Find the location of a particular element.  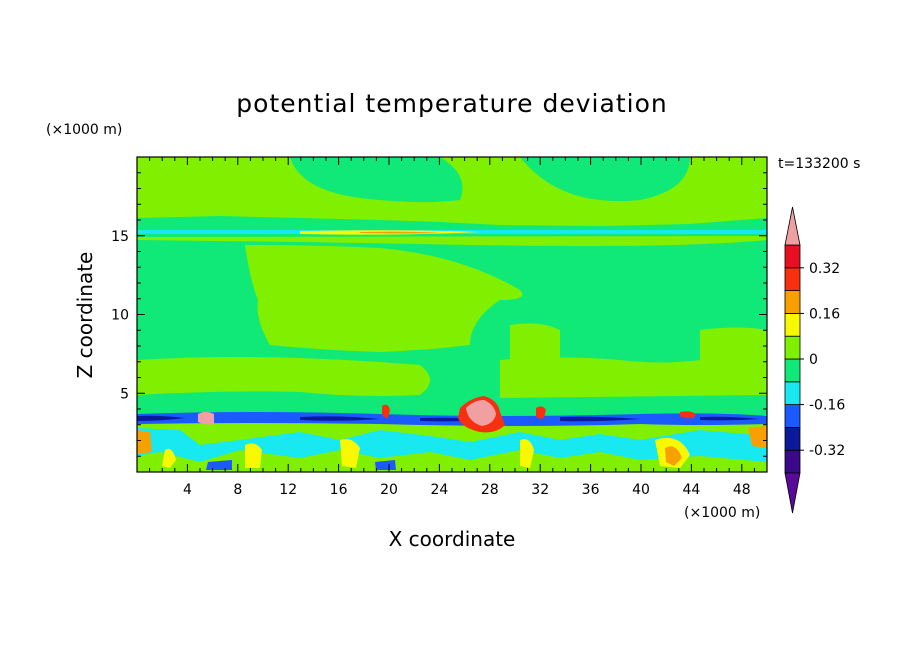

x-tick-label: 36 is located at coordinates (591, 490).